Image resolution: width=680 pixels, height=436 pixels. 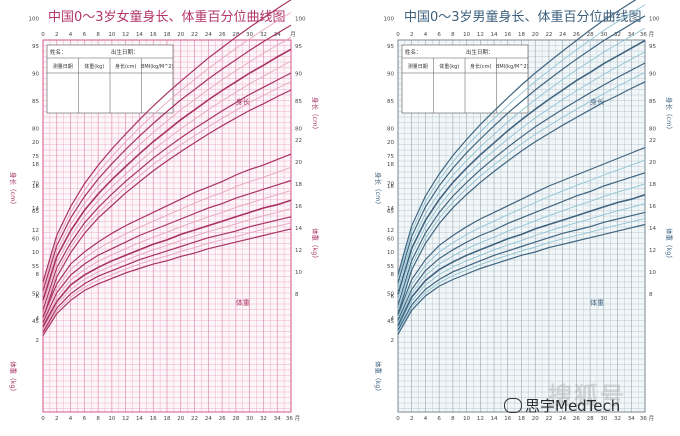 I want to click on x-tick-label-bottom: 14, so click(x=494, y=419).